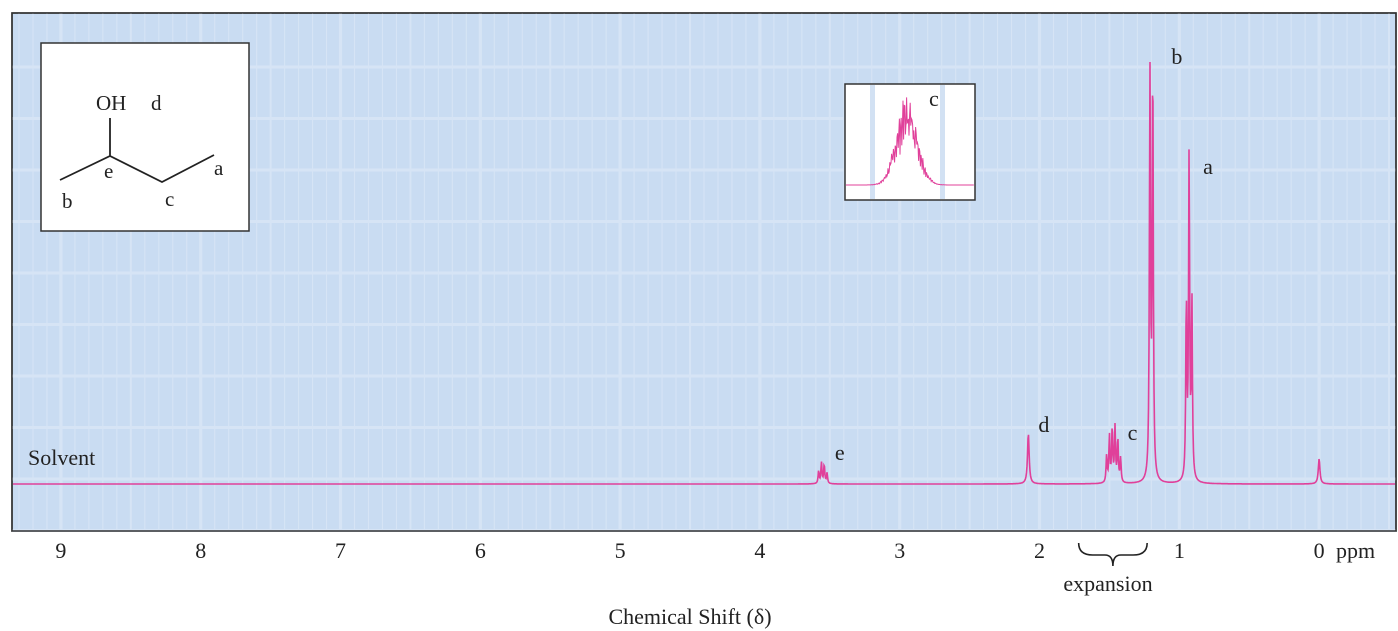 The width and height of the screenshot is (1398, 631). Describe the element at coordinates (1043, 424) in the screenshot. I see `peak-label-d: d` at that location.